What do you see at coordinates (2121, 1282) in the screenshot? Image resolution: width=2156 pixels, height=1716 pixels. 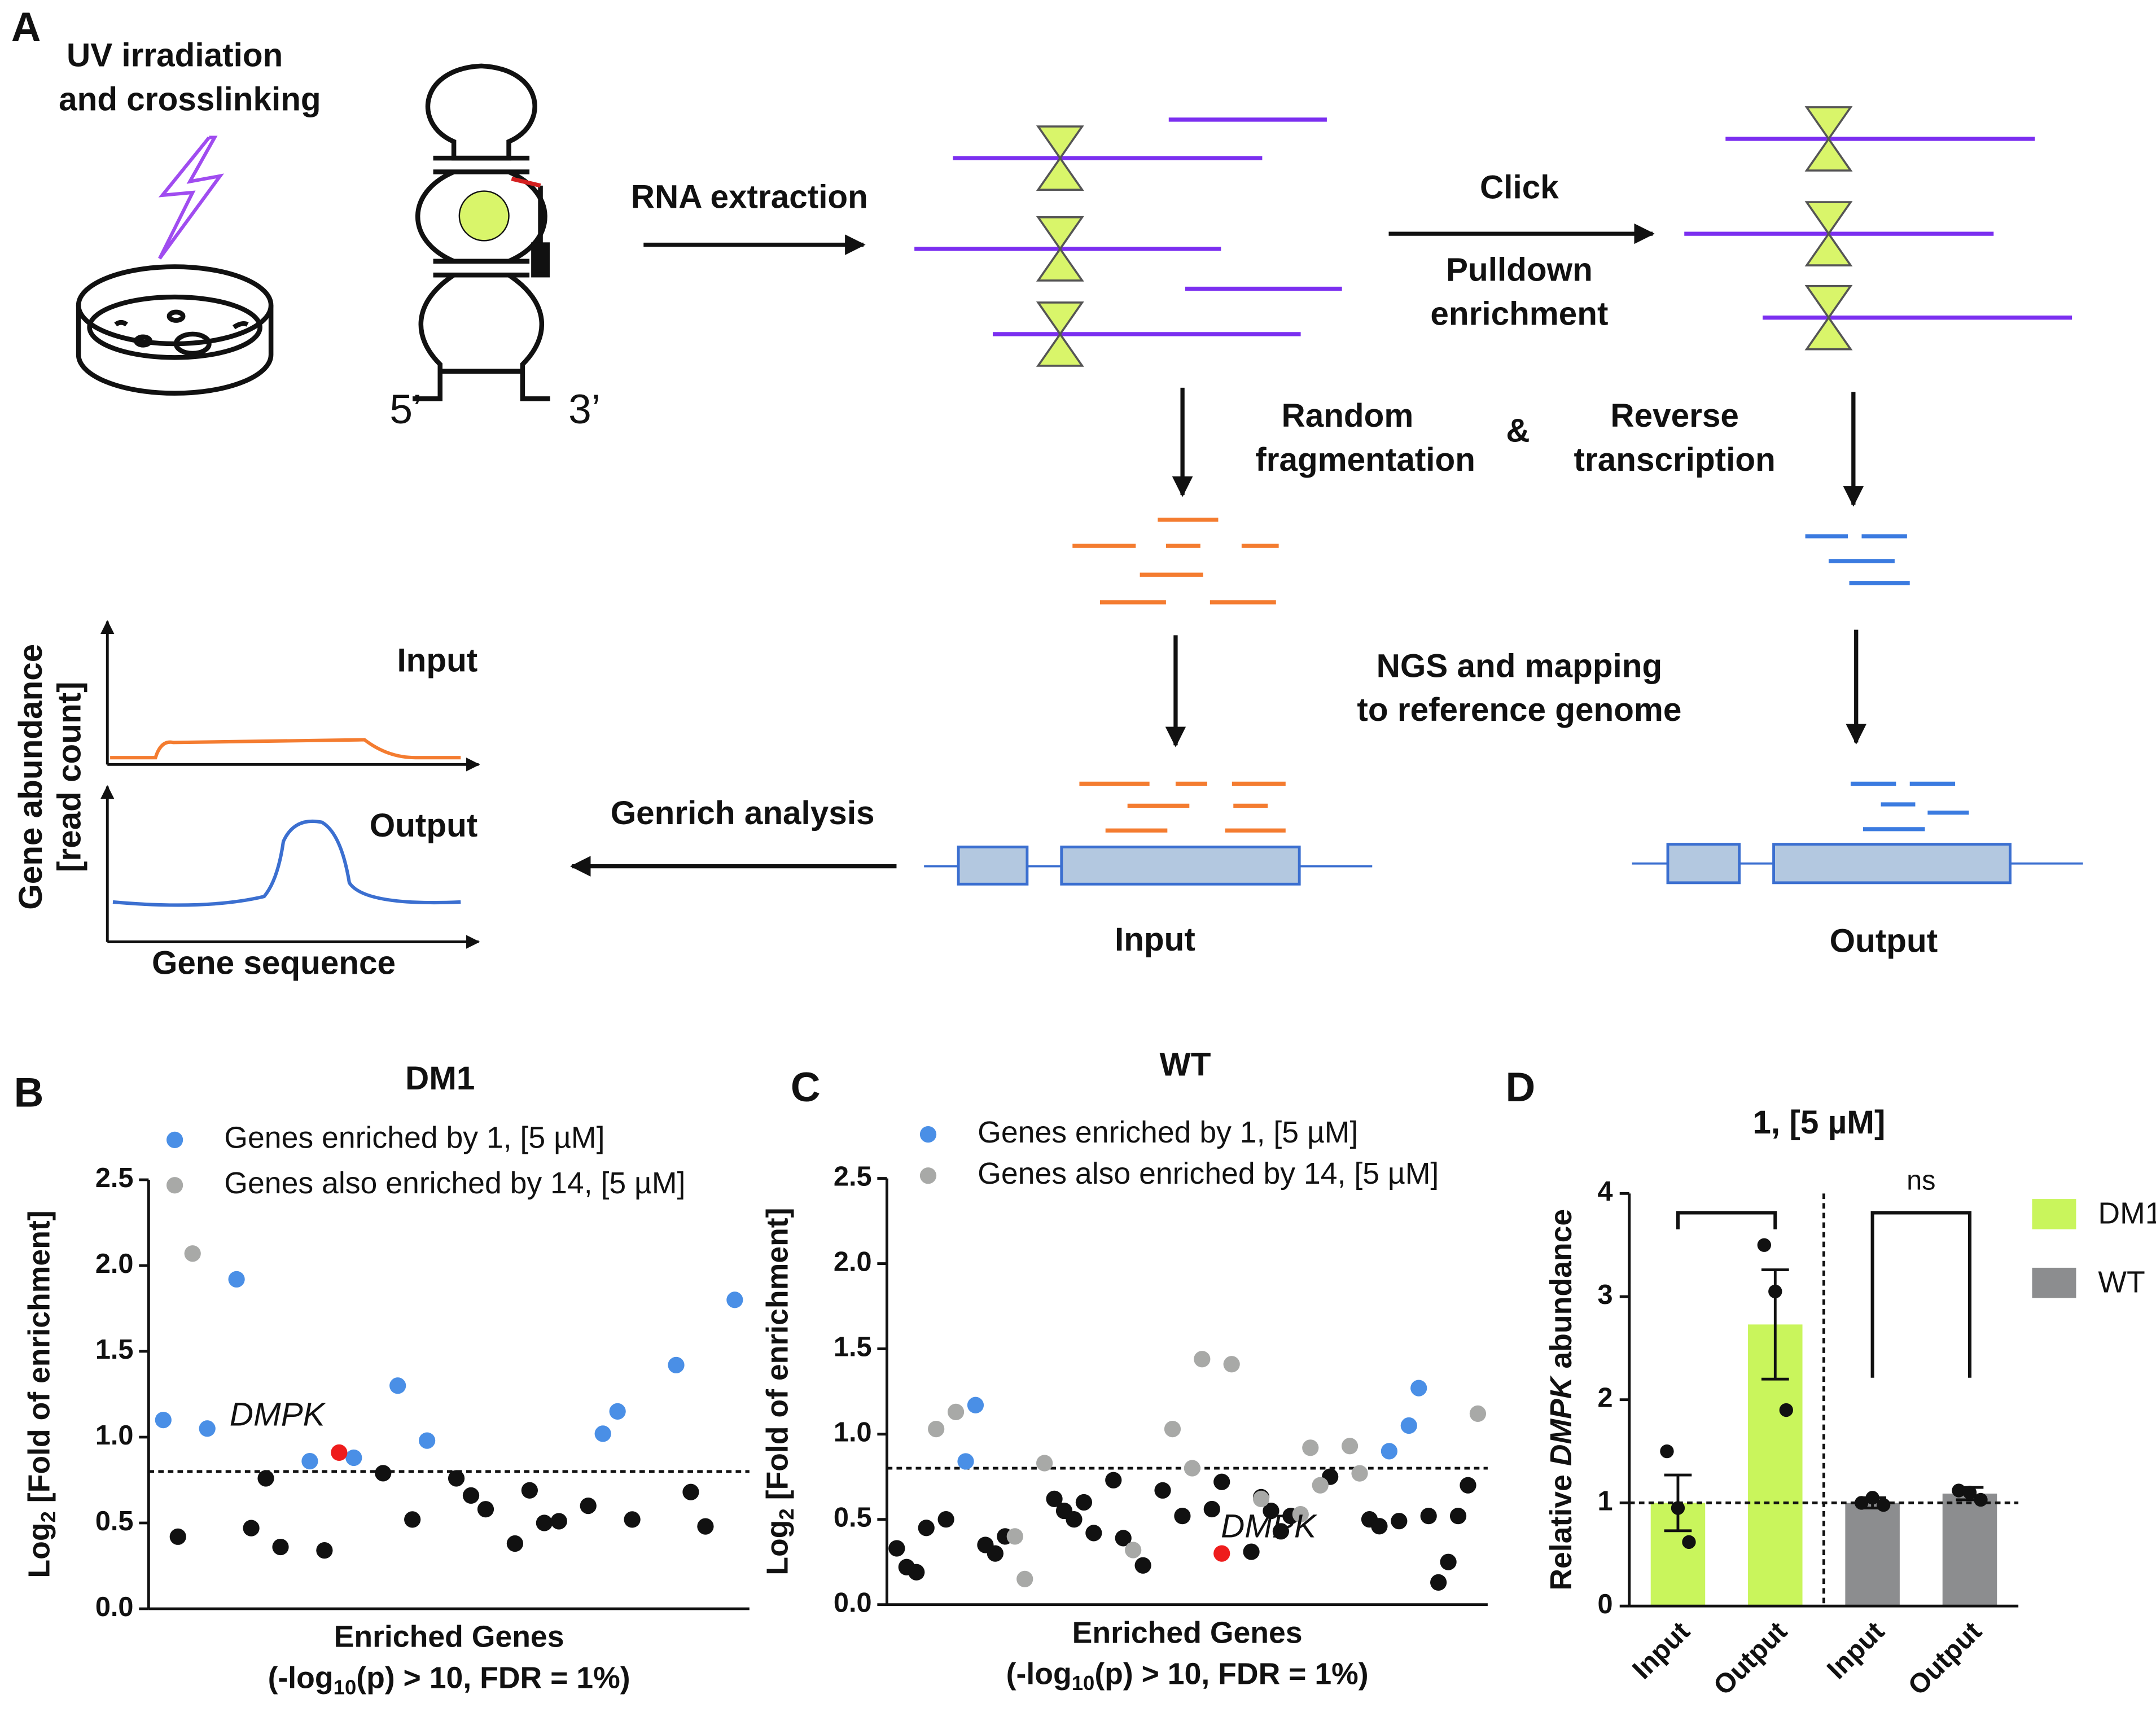 I see `legend-label: WT` at bounding box center [2121, 1282].